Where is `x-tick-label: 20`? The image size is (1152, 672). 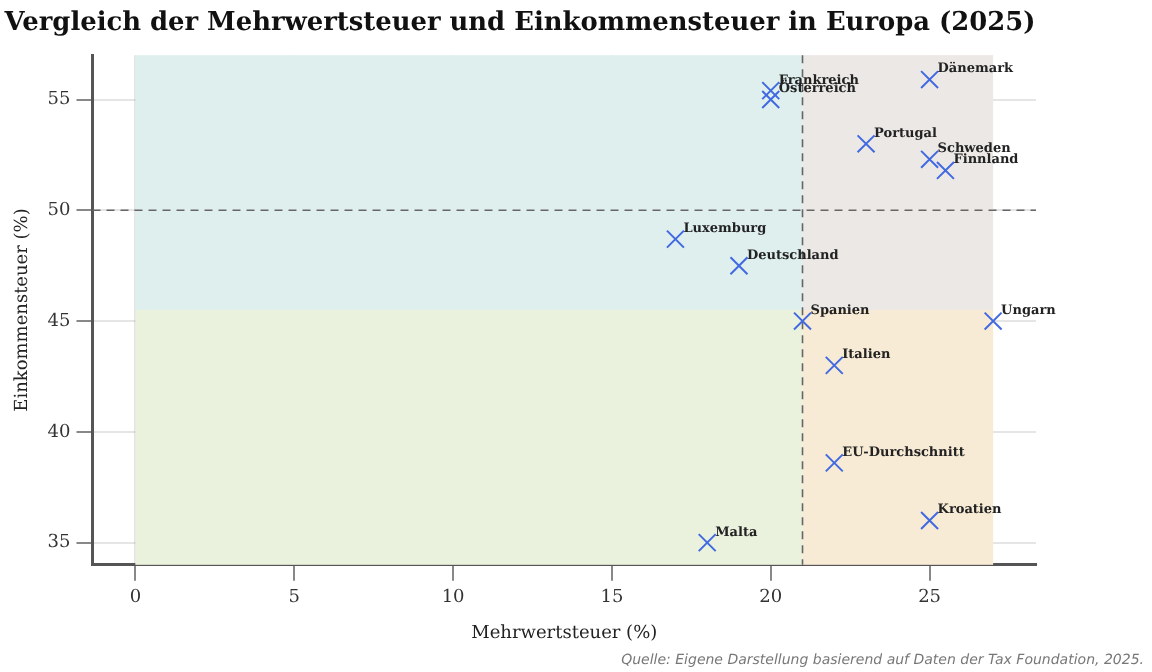 x-tick-label: 20 is located at coordinates (771, 598).